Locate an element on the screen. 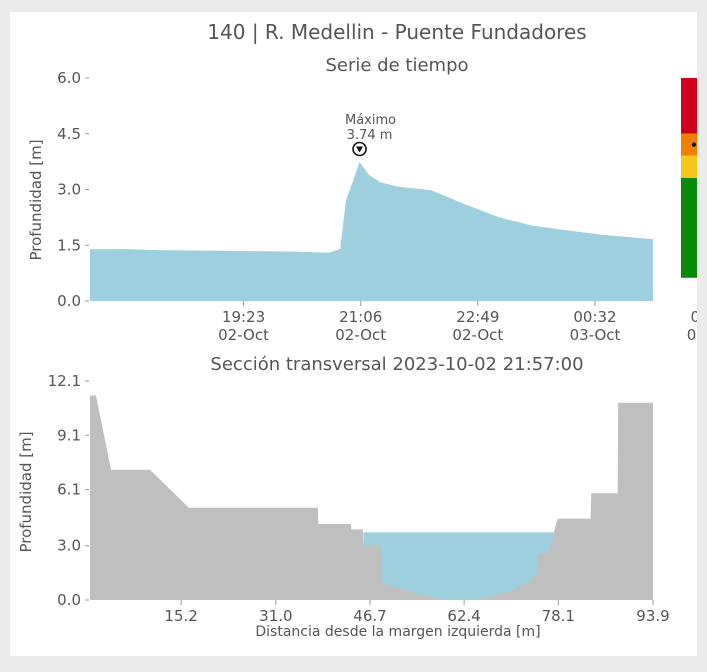 The height and width of the screenshot is (672, 707). cross-section-title: Sección transversal 2023-10-02 21:57:00 is located at coordinates (396, 364).